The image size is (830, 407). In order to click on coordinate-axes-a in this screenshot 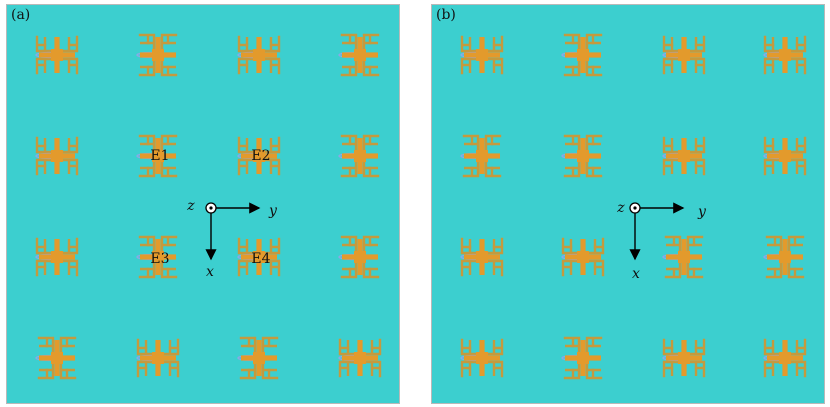, I will do `click(233, 231)`.